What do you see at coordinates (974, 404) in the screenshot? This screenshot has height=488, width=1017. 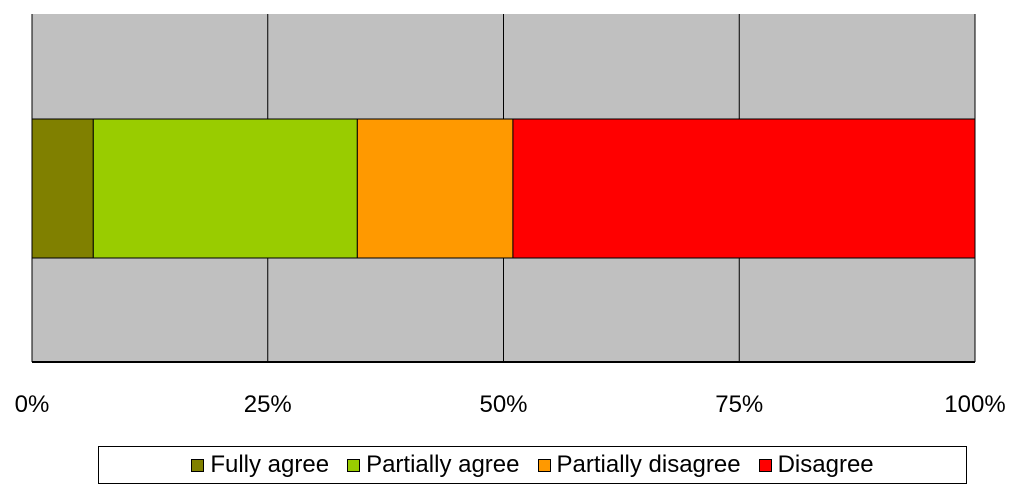 I see `x-tick-label: 100%` at bounding box center [974, 404].